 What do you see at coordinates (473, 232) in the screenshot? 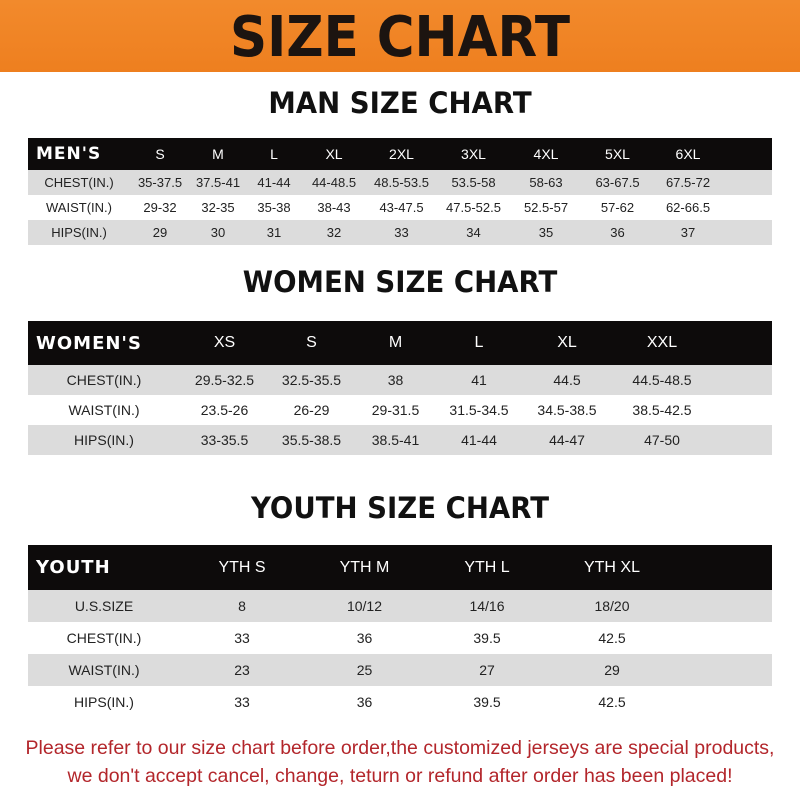
I see `measurement-cell: 34` at bounding box center [473, 232].